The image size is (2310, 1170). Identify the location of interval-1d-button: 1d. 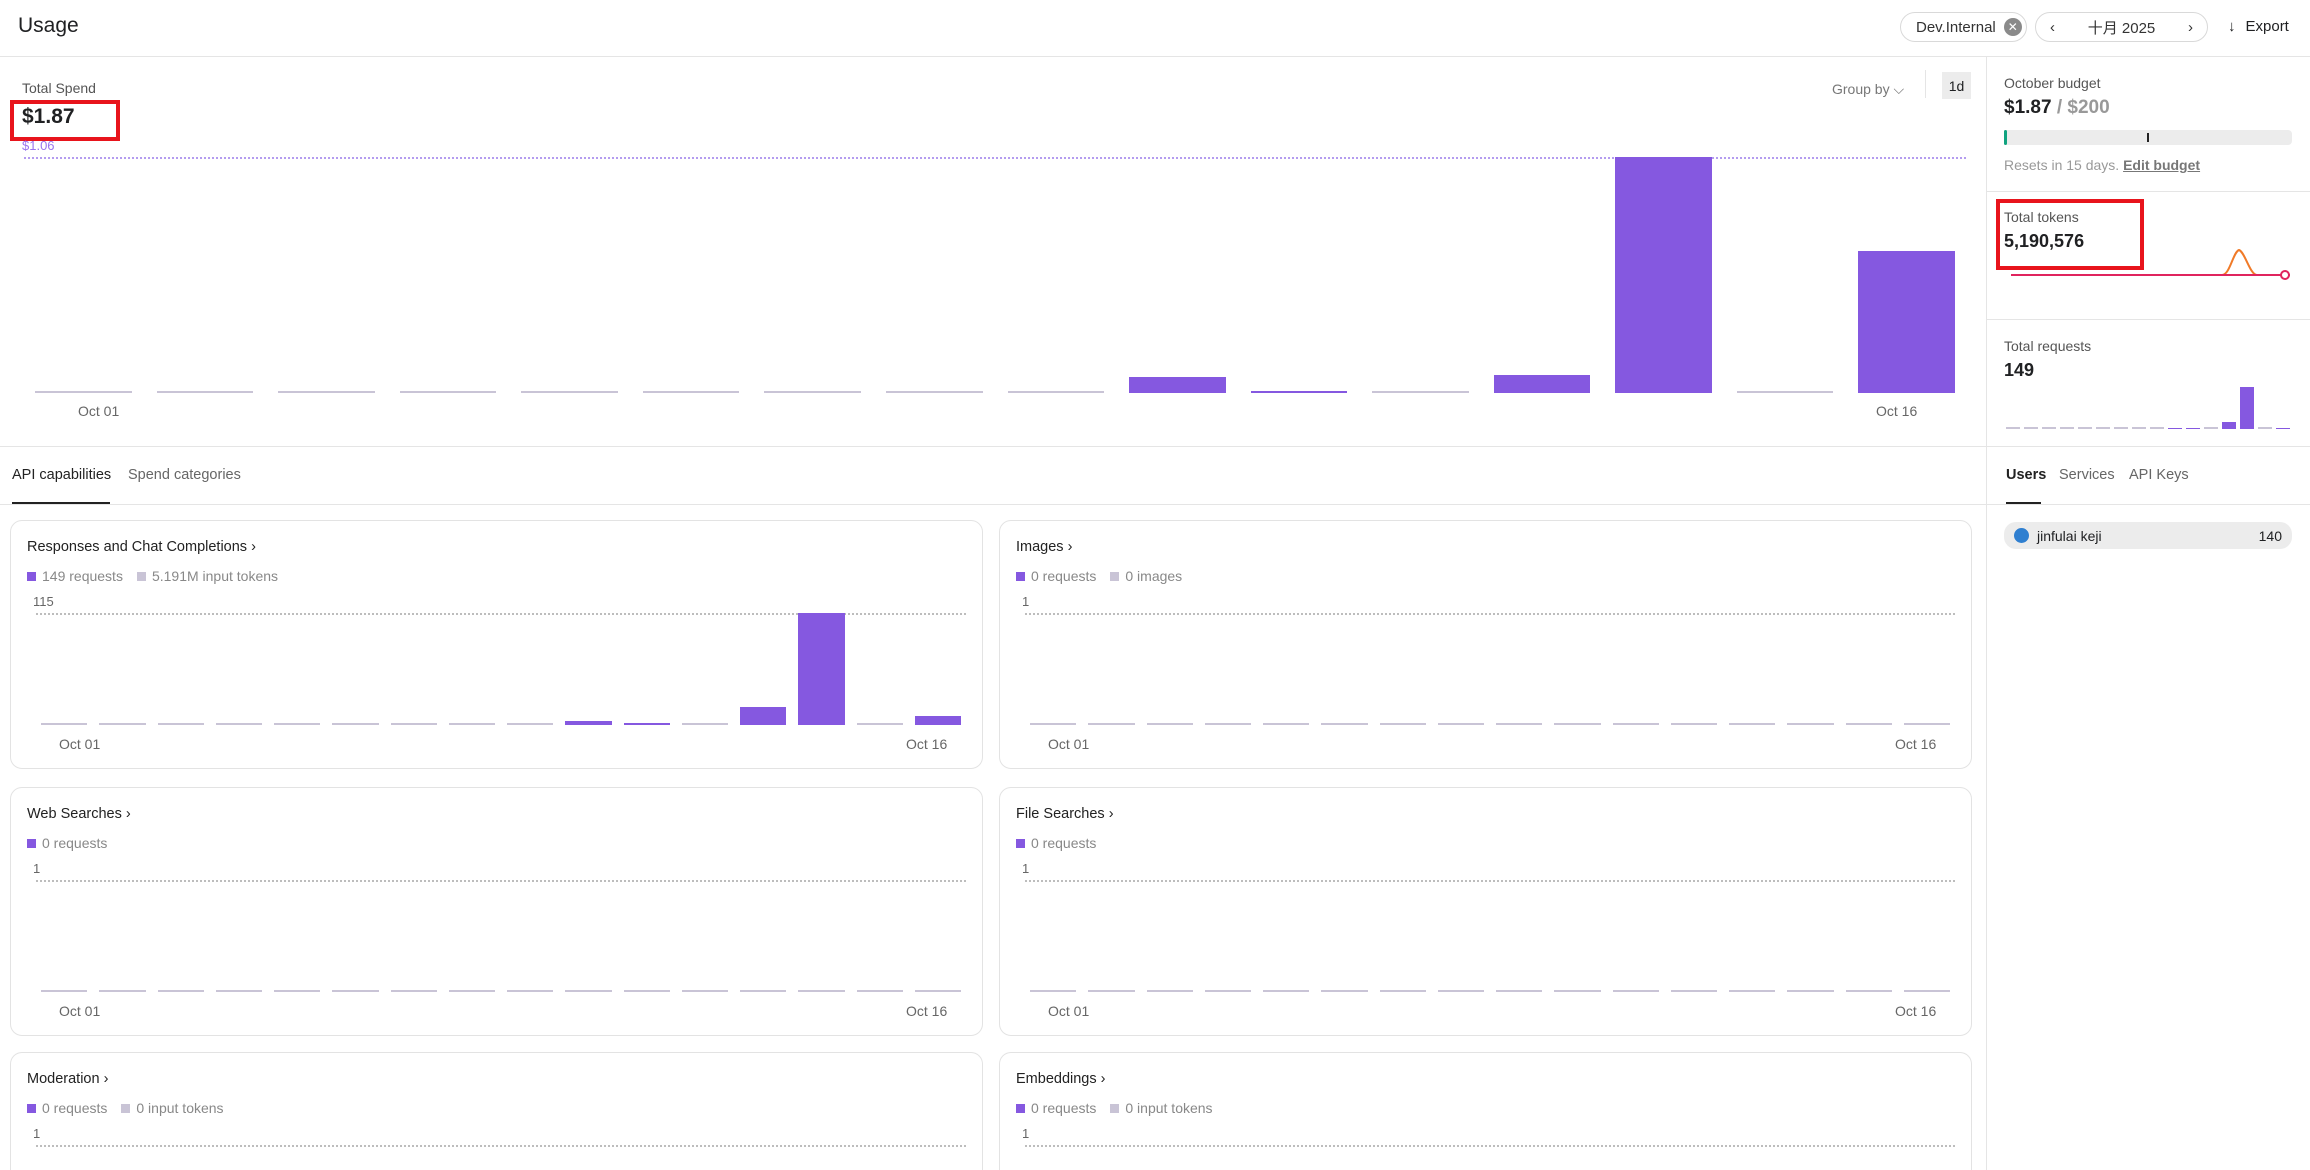
(1956, 85).